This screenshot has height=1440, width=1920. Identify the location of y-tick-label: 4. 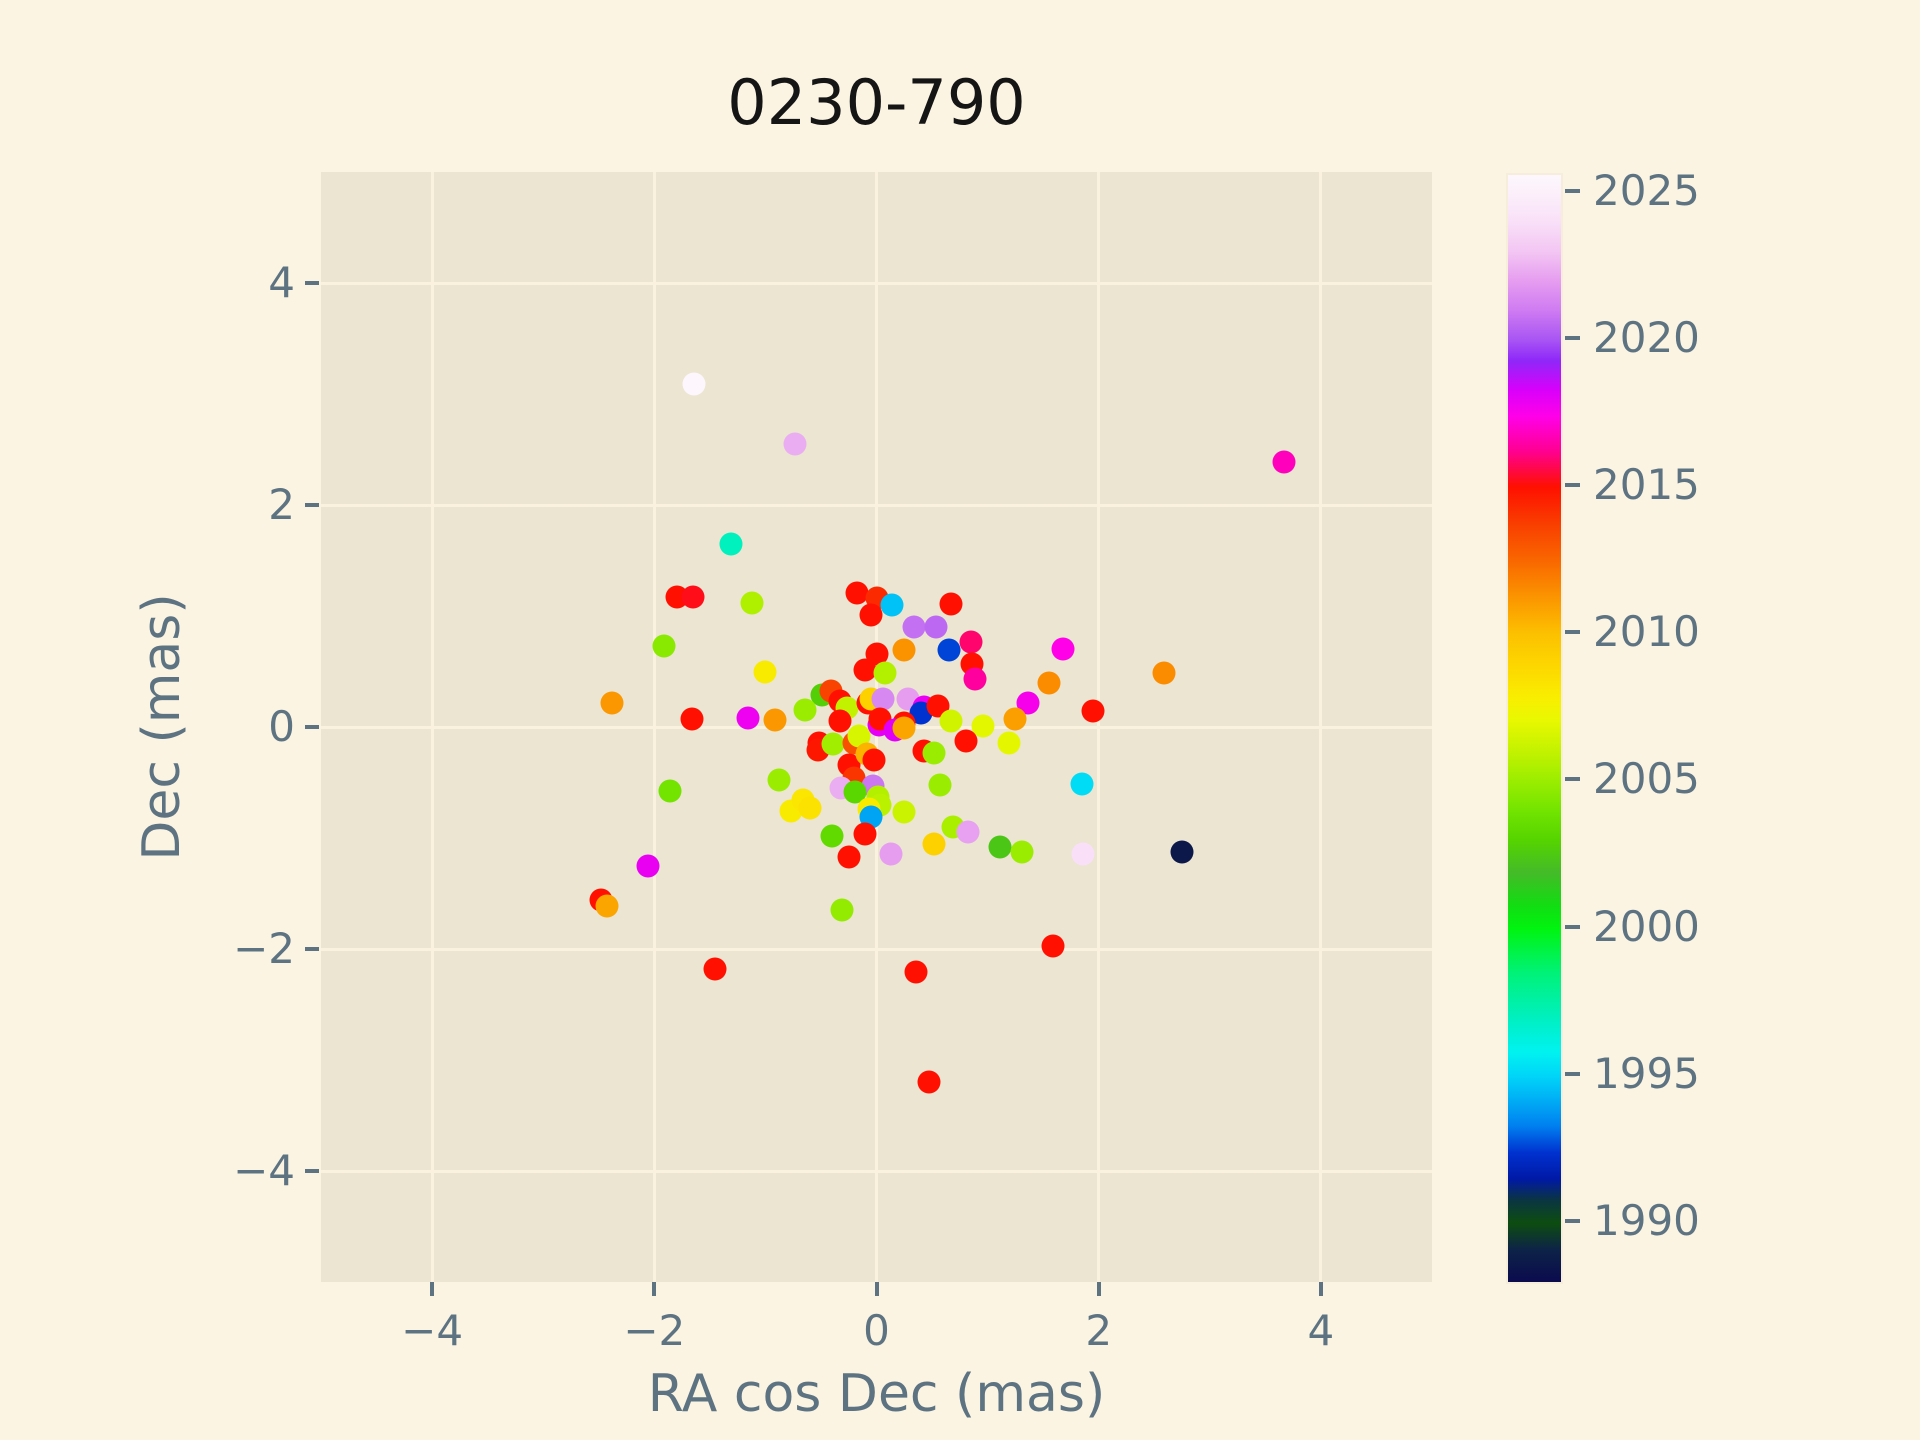
(281, 282).